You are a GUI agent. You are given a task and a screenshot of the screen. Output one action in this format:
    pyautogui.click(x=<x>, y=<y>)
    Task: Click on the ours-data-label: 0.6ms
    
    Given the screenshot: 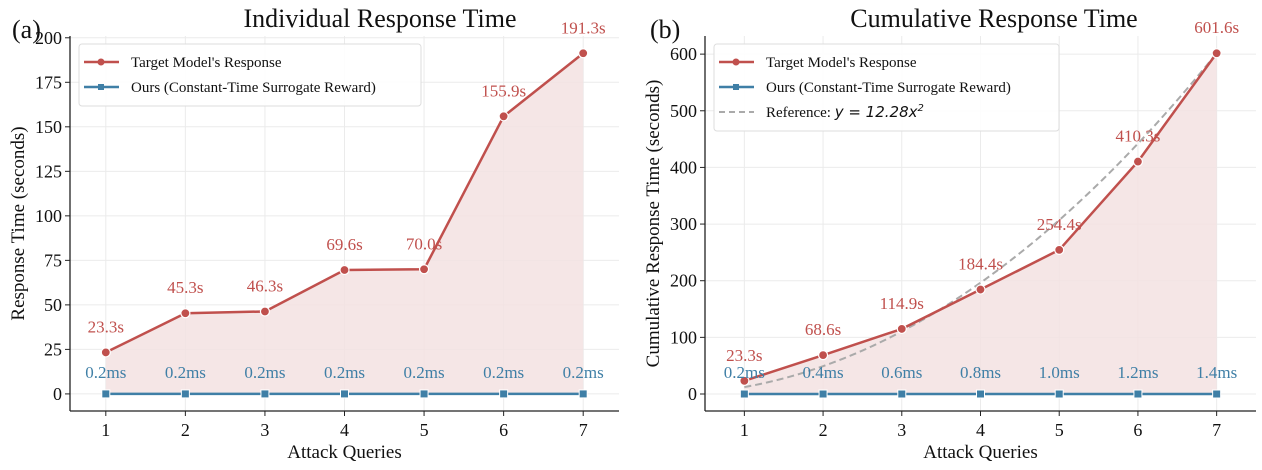 What is the action you would take?
    pyautogui.click(x=901, y=372)
    